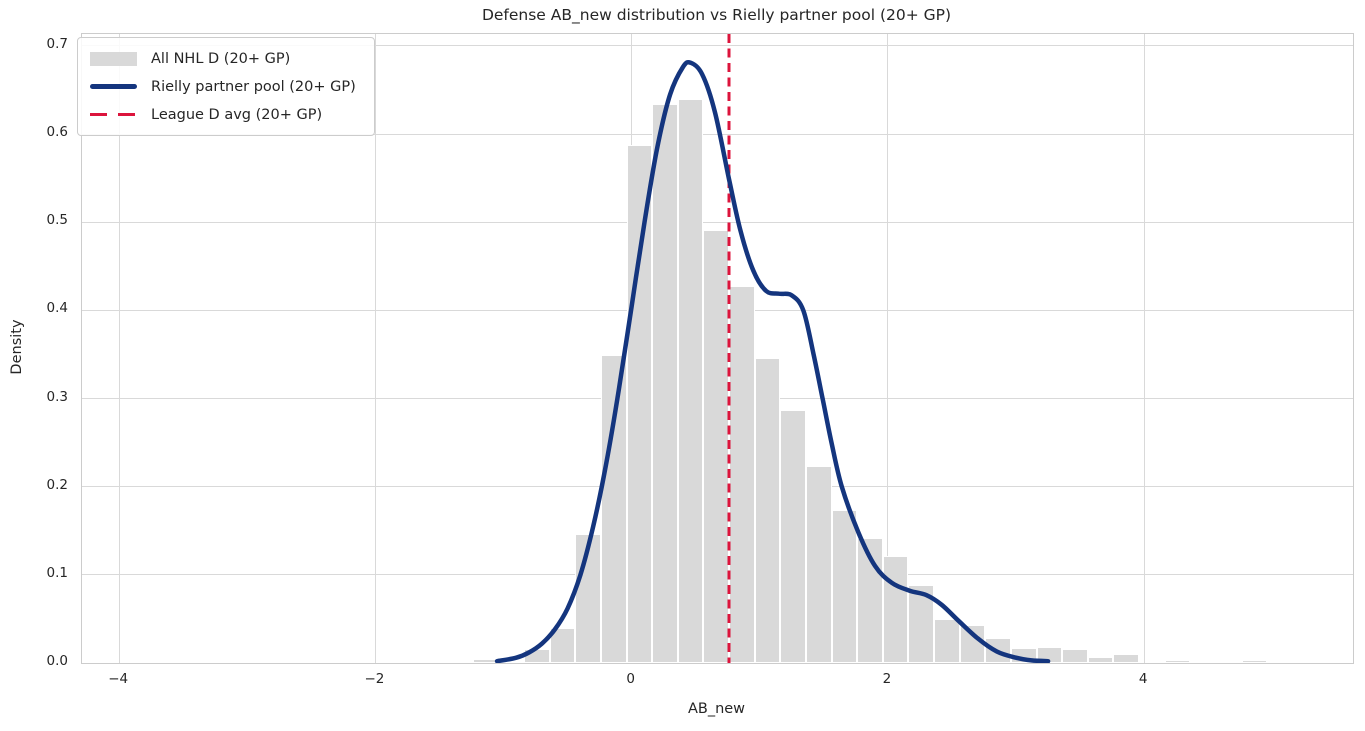 The width and height of the screenshot is (1365, 731). What do you see at coordinates (630, 679) in the screenshot?
I see `x-tick-label: 0` at bounding box center [630, 679].